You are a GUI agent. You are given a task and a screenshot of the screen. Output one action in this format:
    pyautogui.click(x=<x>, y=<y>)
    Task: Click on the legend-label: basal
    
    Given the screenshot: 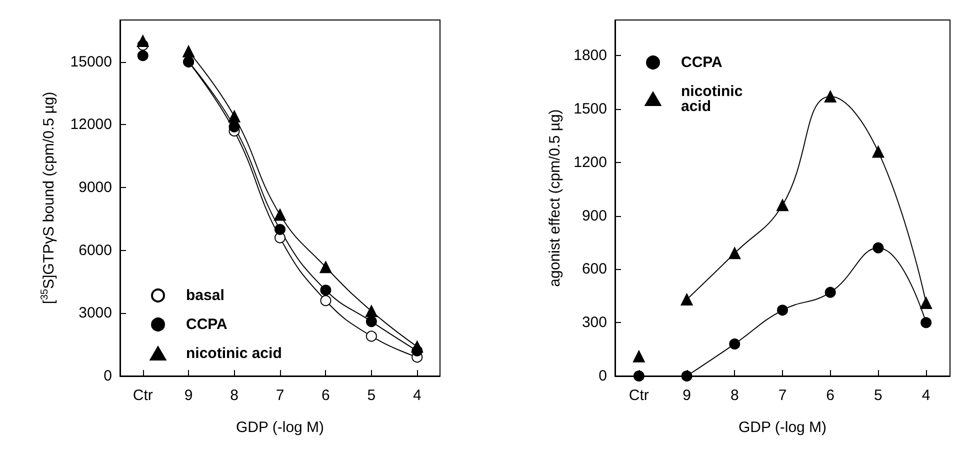 What is the action you would take?
    pyautogui.click(x=205, y=295)
    